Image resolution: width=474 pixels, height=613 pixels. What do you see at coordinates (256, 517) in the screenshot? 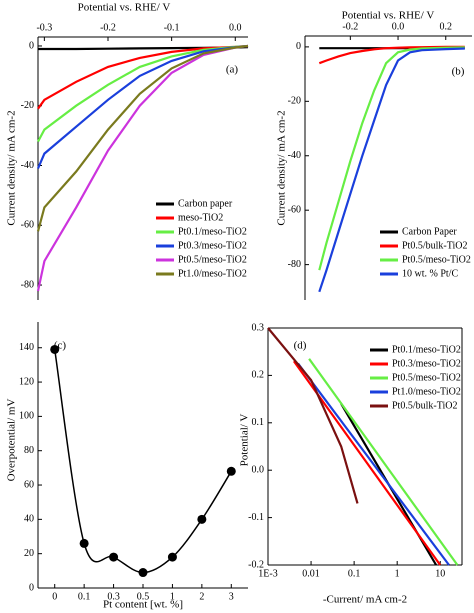
I see `y-tick-label: -0.1` at bounding box center [256, 517].